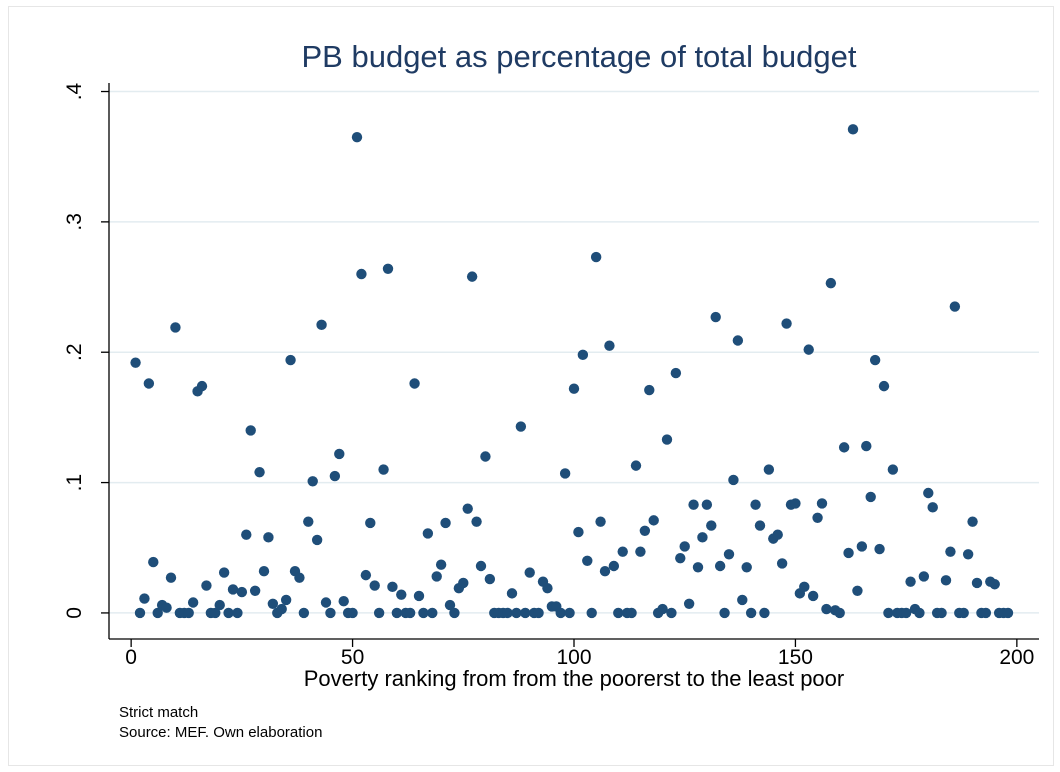 This screenshot has width=1060, height=772. Describe the element at coordinates (1016, 657) in the screenshot. I see `x-tick-label: 200` at that location.